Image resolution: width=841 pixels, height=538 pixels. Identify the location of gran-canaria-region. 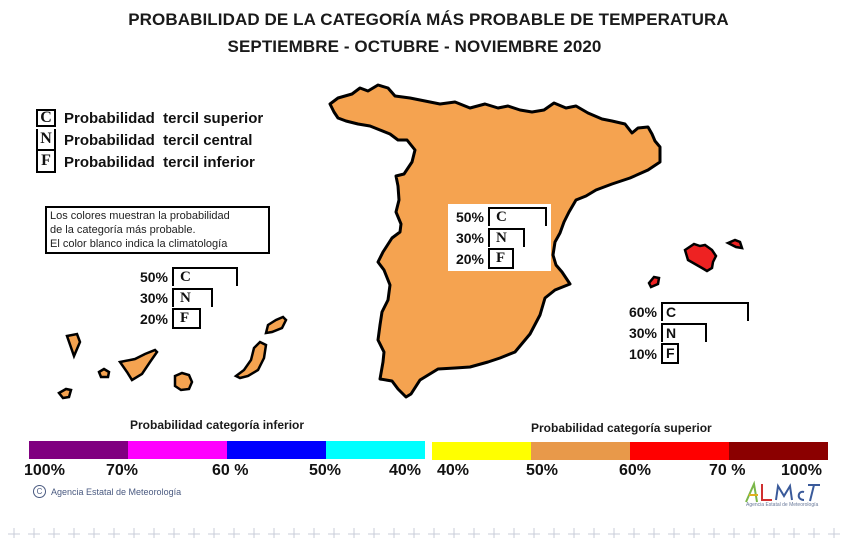
(183, 381).